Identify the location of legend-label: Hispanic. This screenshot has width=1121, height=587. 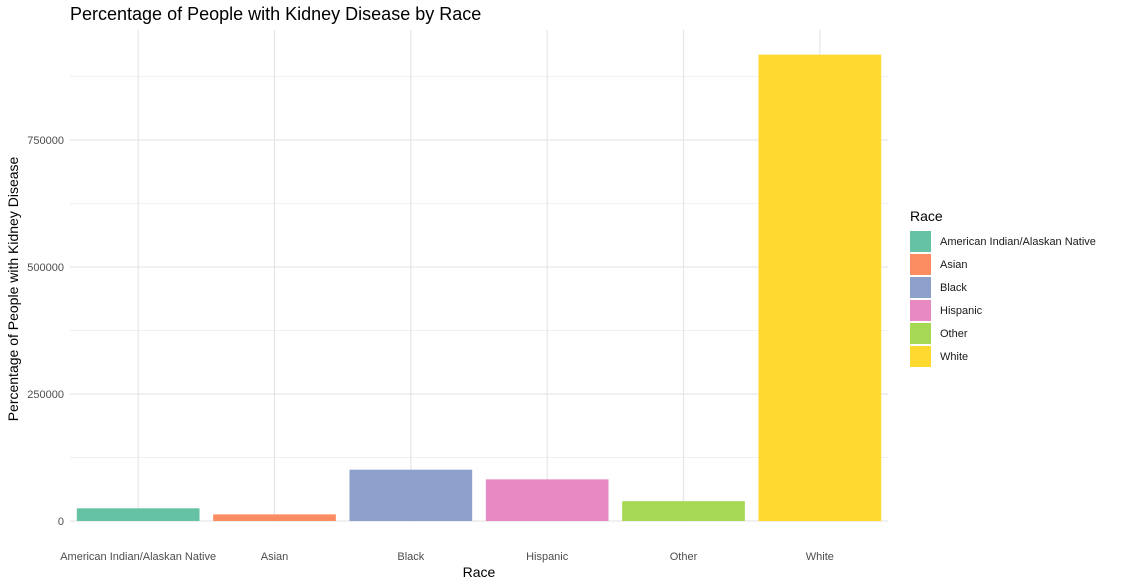
(961, 310).